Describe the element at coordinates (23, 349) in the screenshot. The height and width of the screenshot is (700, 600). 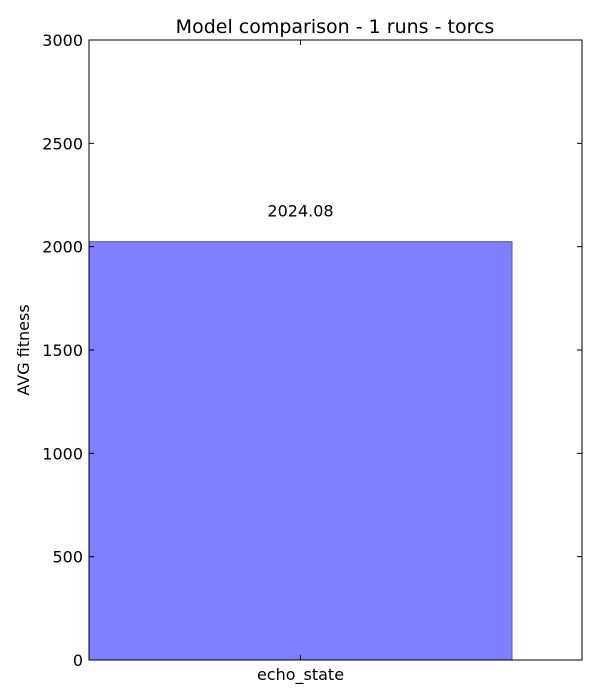
I see `y-axis-label: AVG fitness` at that location.